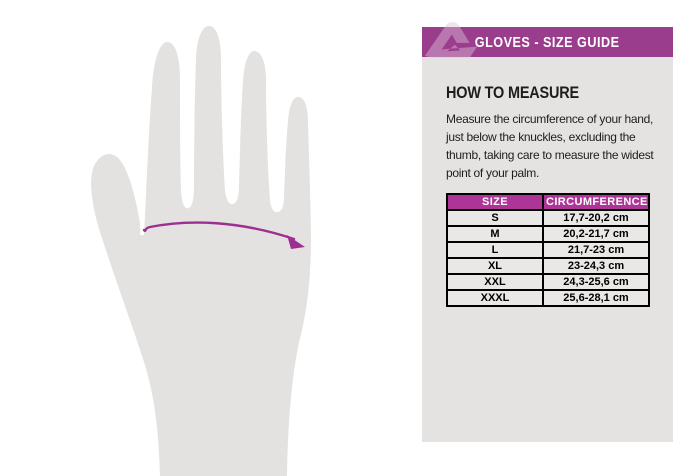 The height and width of the screenshot is (476, 700). I want to click on size-cell: XXXL, so click(495, 298).